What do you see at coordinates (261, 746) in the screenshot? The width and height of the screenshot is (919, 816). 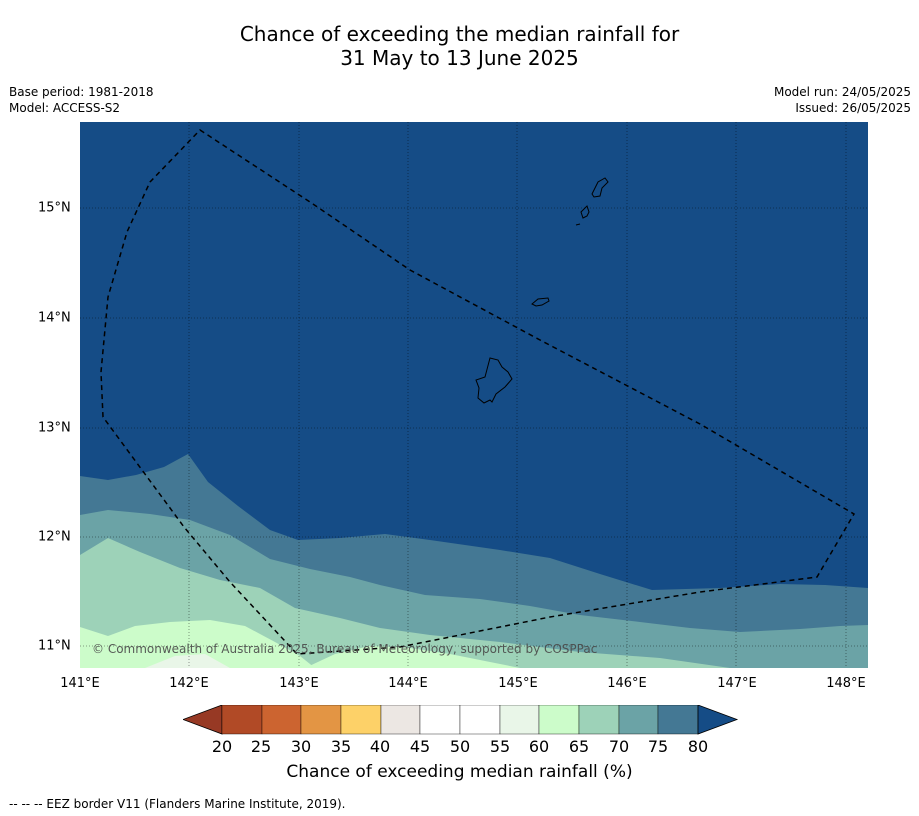 I see `colorbar-tick: 25` at bounding box center [261, 746].